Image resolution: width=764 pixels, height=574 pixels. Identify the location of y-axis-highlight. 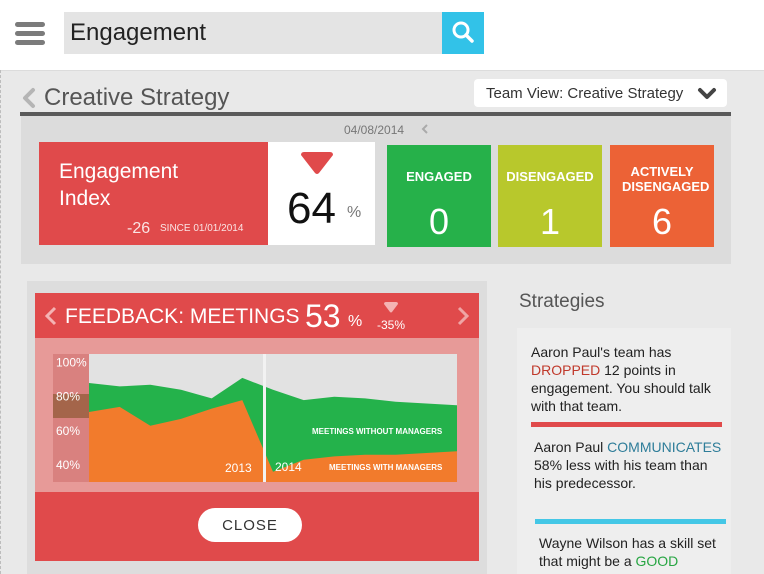
(71, 406).